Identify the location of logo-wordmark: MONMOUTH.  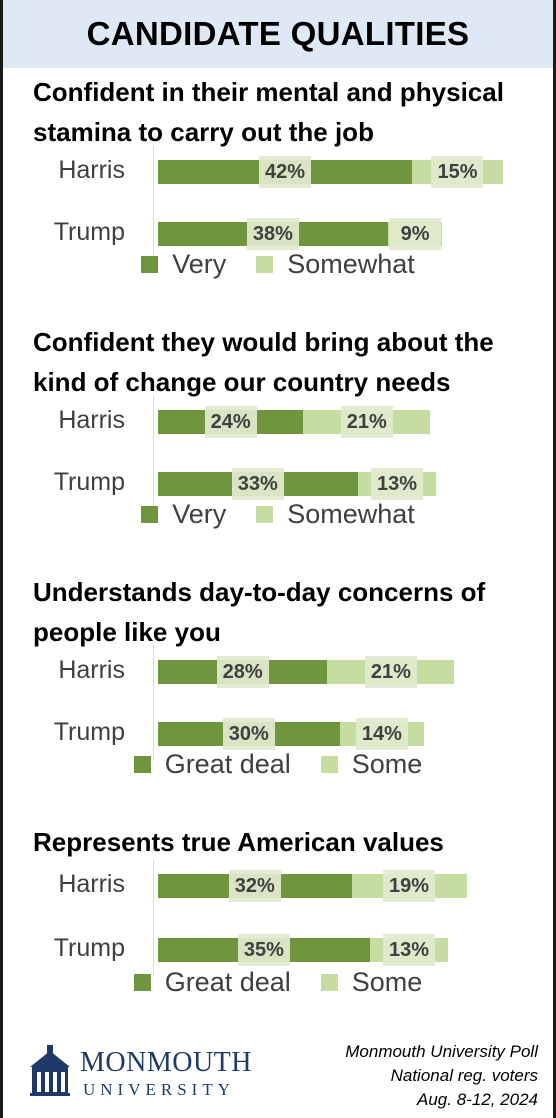
(166, 1062).